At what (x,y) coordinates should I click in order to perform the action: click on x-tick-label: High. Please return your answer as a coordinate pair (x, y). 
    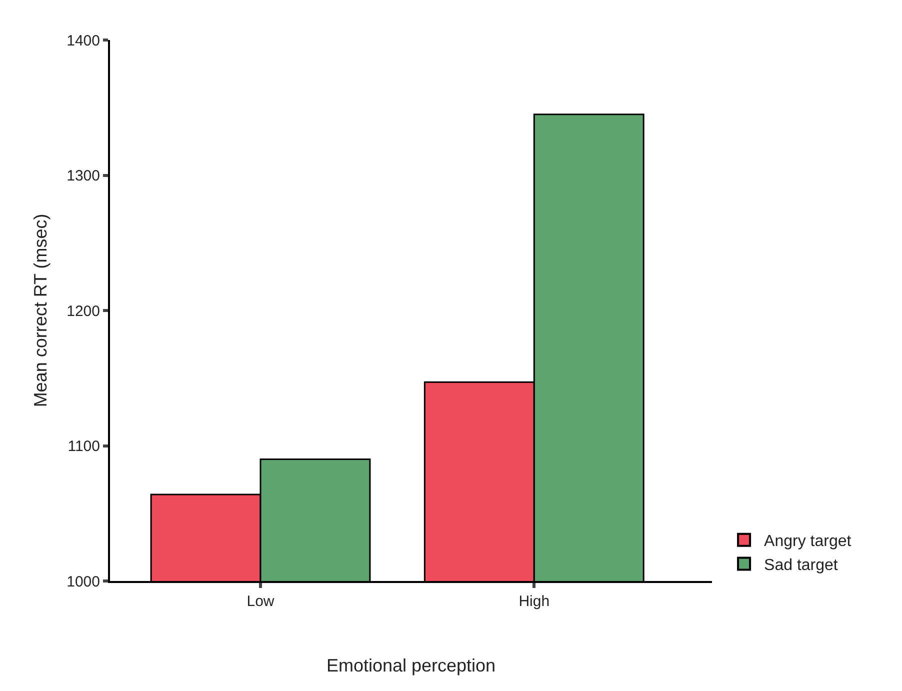
    Looking at the image, I should click on (534, 601).